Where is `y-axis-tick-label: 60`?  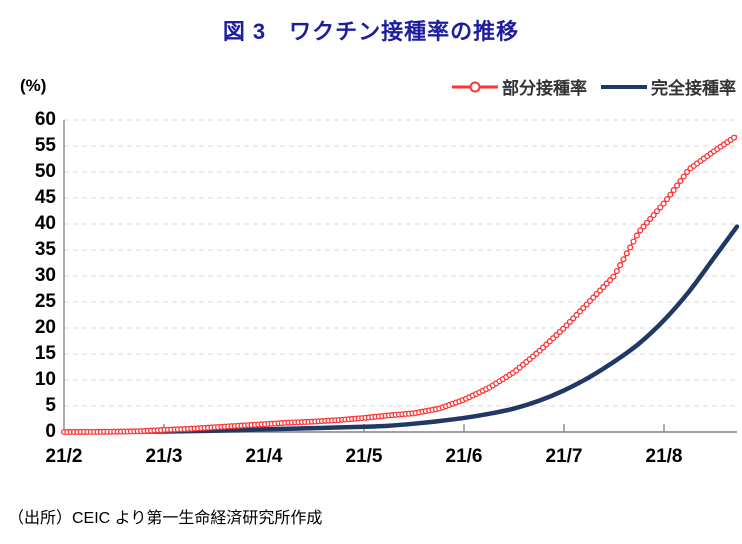
y-axis-tick-label: 60 is located at coordinates (45, 119).